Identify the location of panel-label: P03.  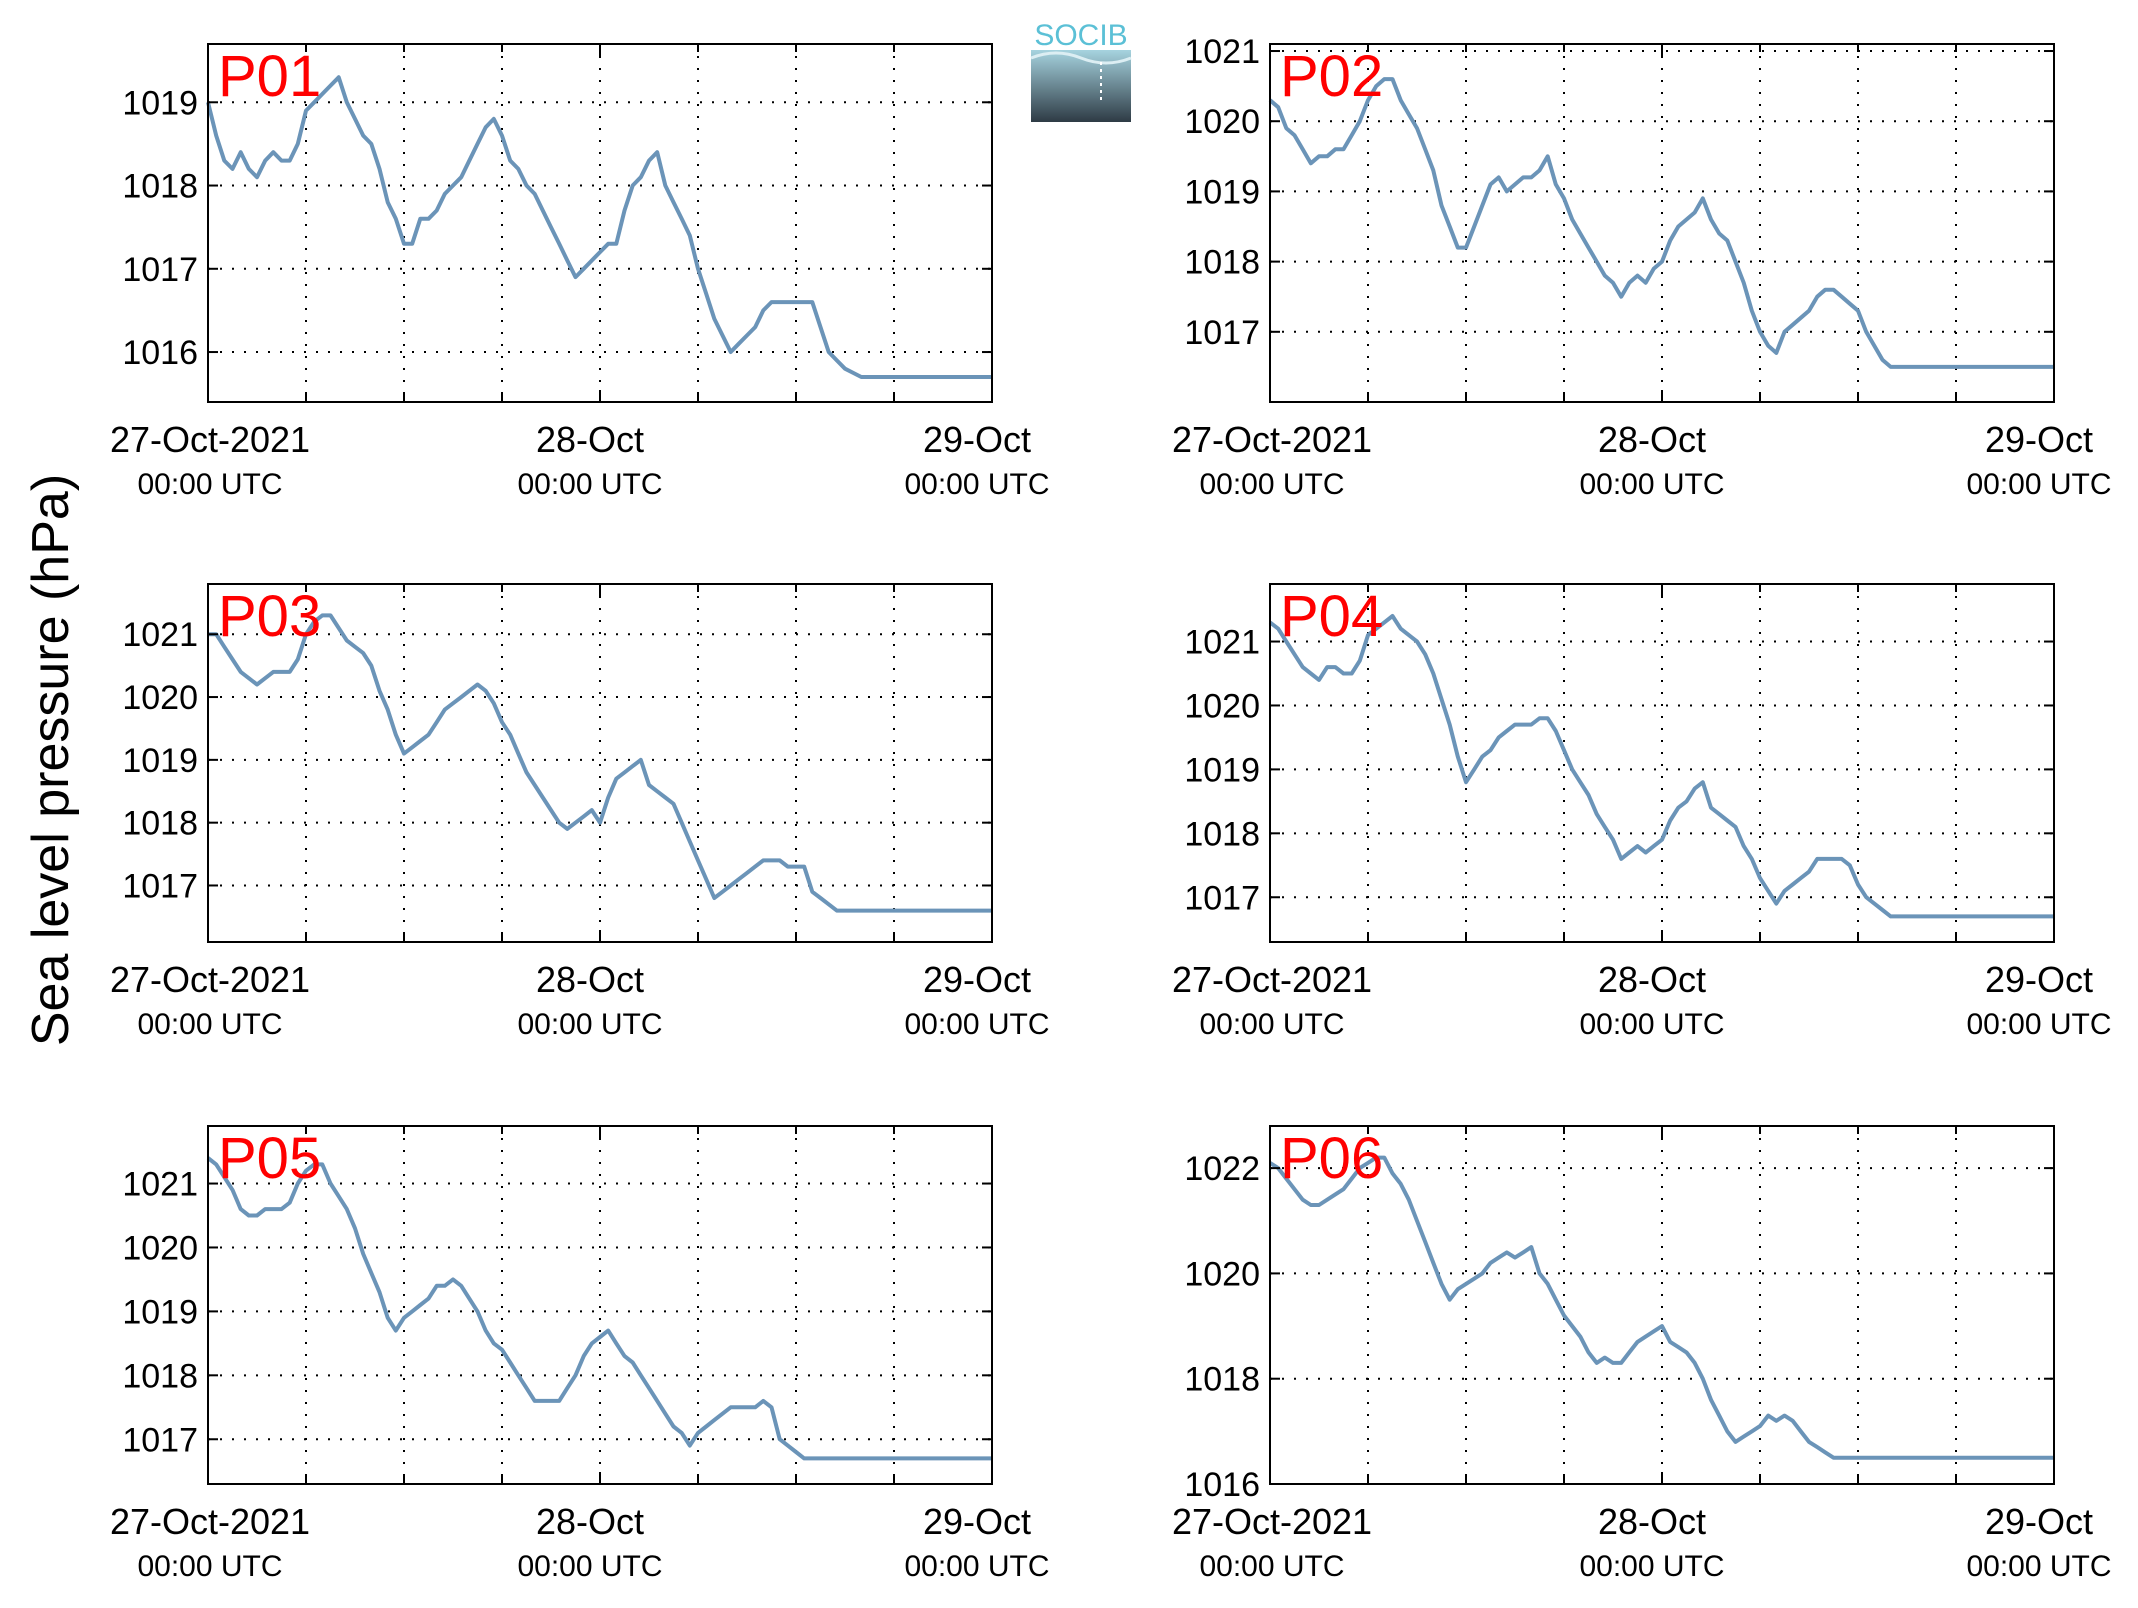
(269, 616).